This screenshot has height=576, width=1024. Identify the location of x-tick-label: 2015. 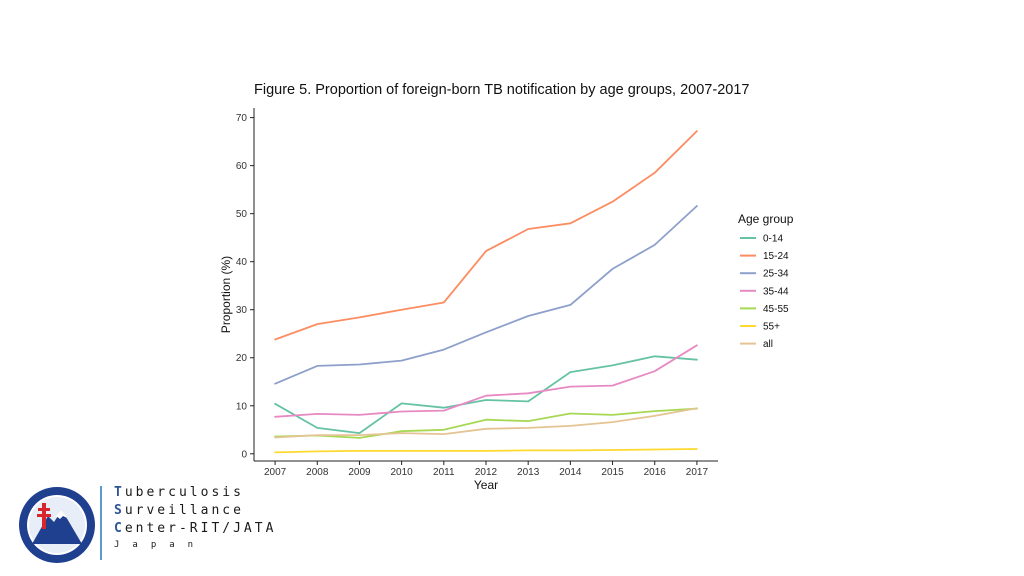
(612, 472).